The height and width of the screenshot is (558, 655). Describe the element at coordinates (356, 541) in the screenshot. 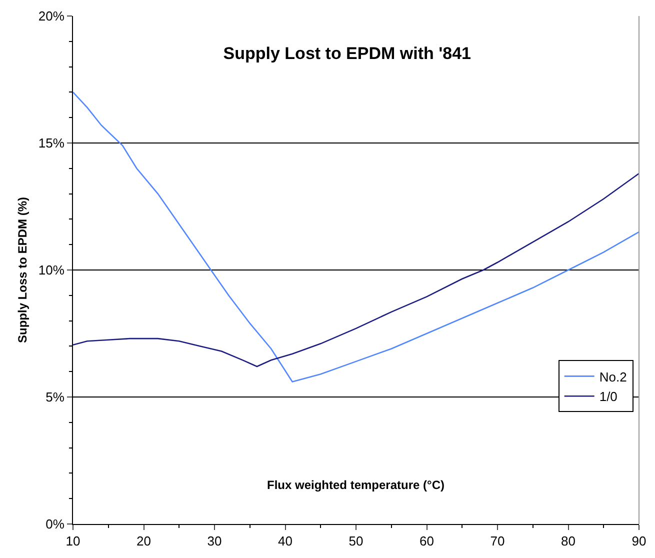

I see `x-tick-label: 50` at that location.